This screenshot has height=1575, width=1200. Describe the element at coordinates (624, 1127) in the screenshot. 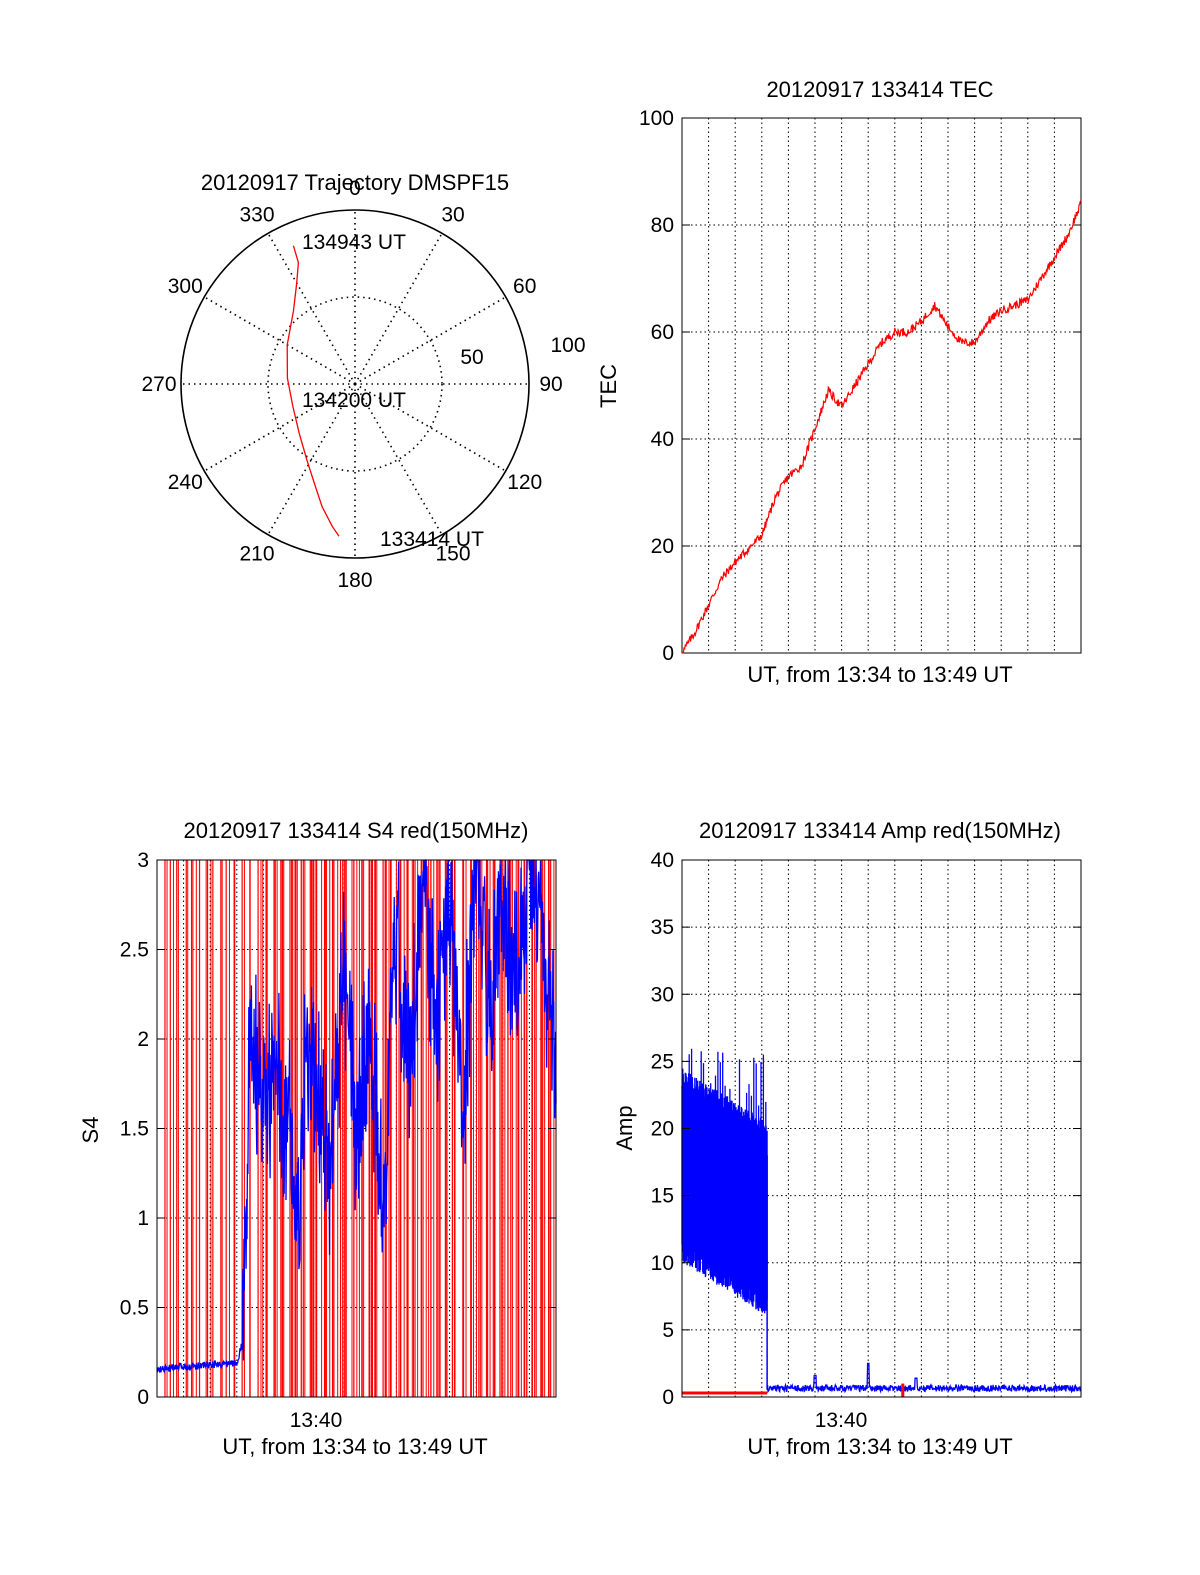

I see `amp-y-axis-label: Amp` at that location.